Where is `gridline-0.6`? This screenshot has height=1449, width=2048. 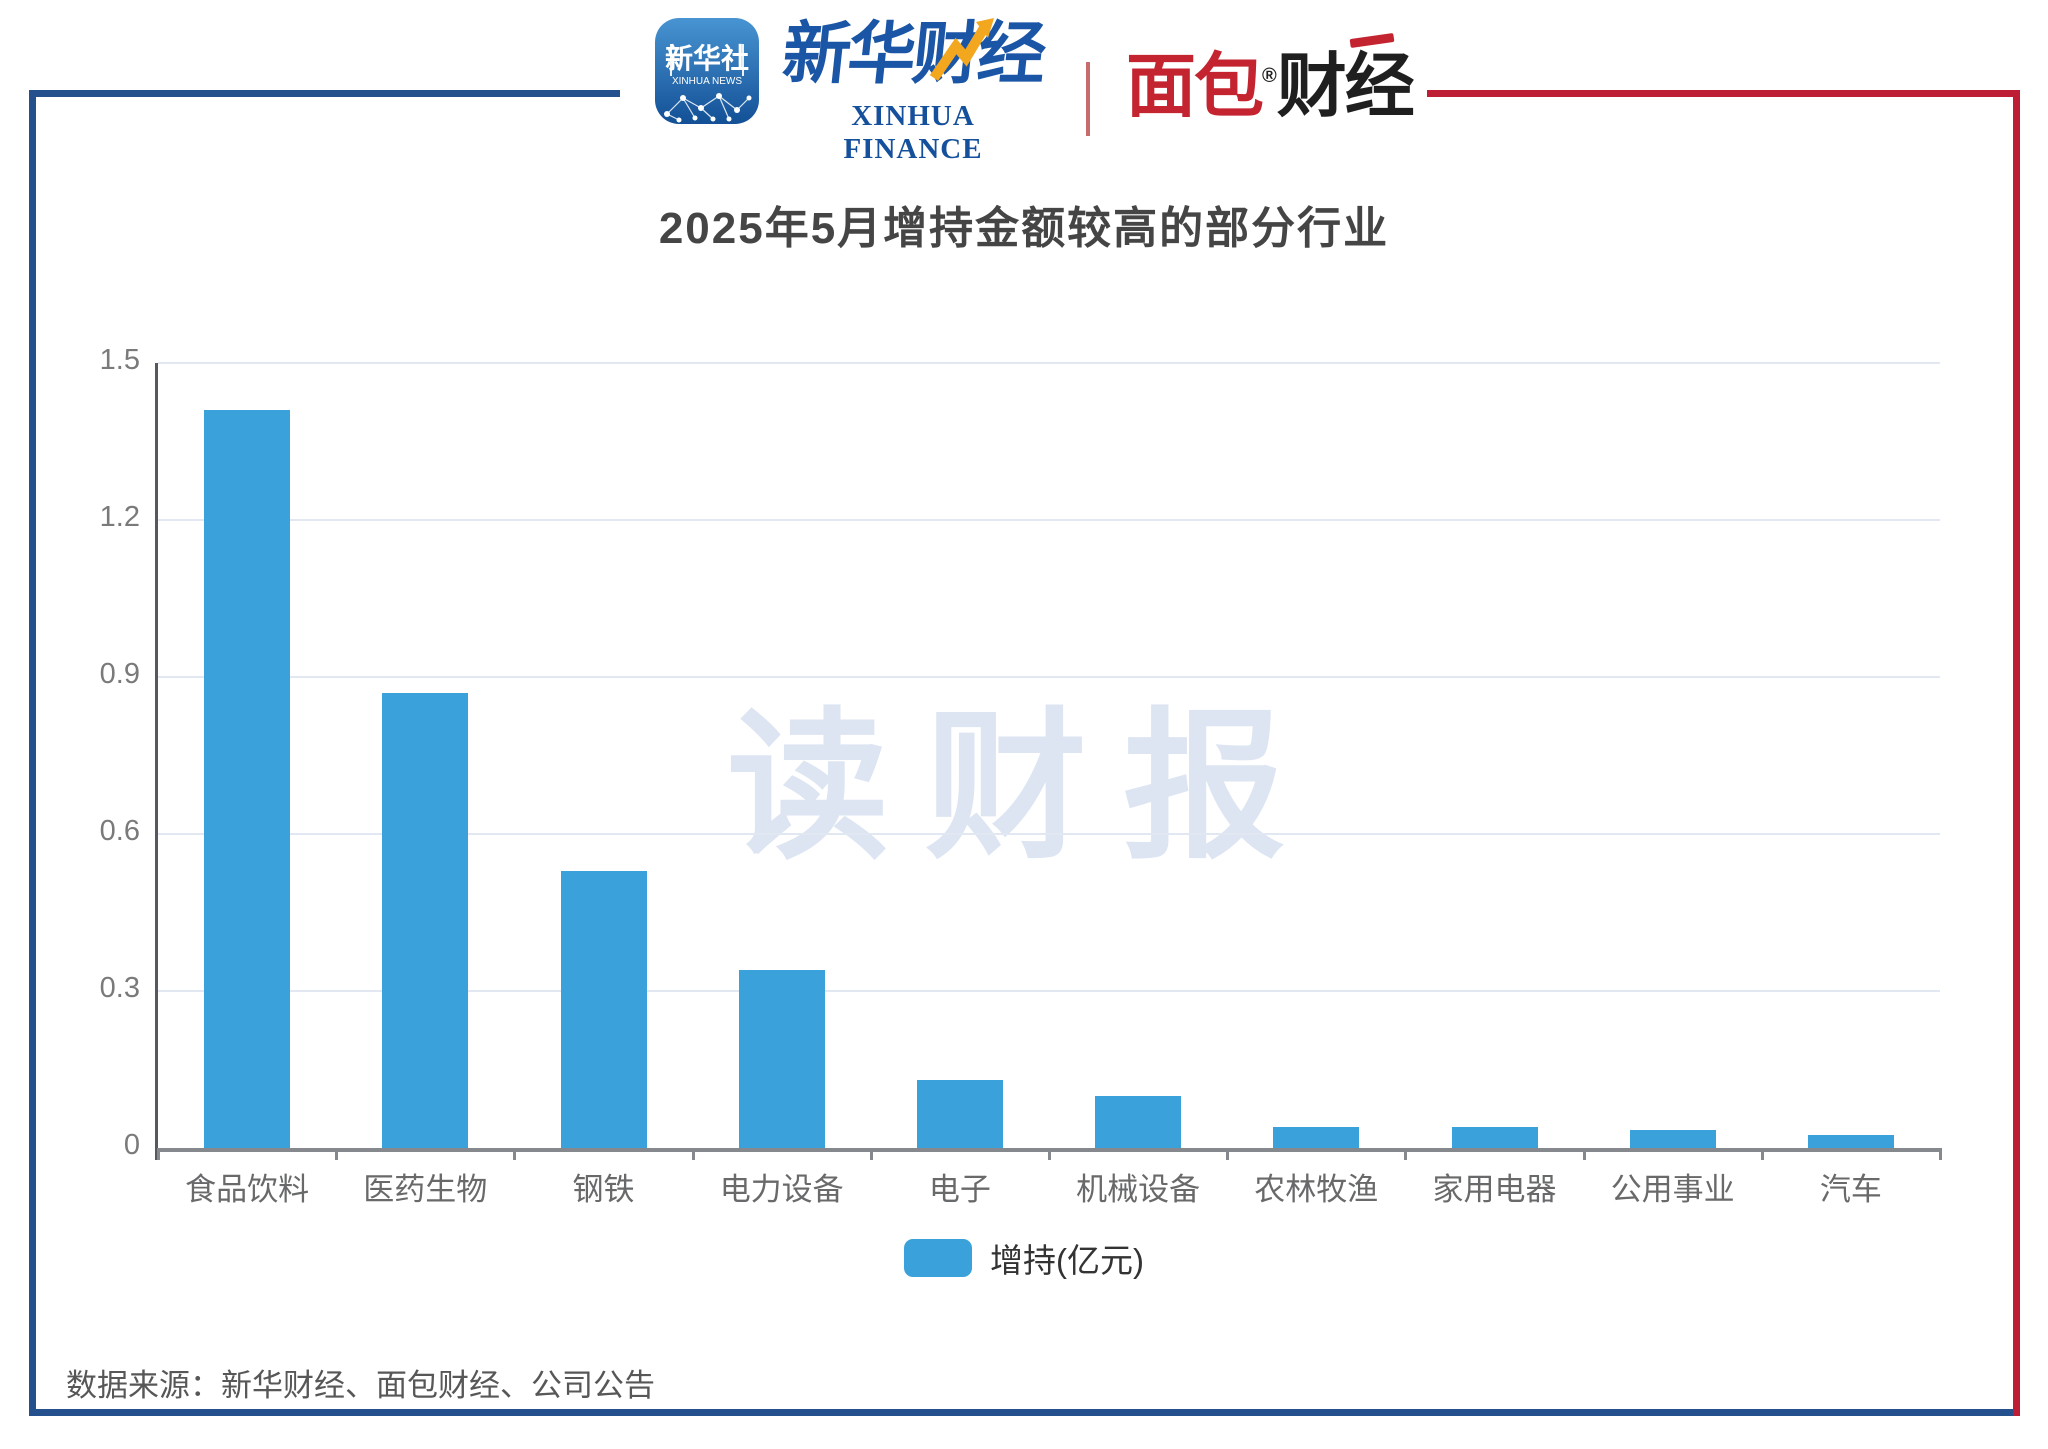
gridline-0.6 is located at coordinates (1049, 834).